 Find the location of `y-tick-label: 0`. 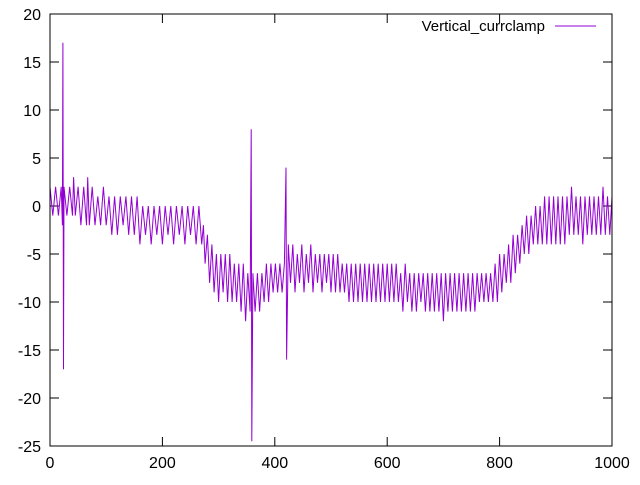

y-tick-label: 0 is located at coordinates (36, 207).